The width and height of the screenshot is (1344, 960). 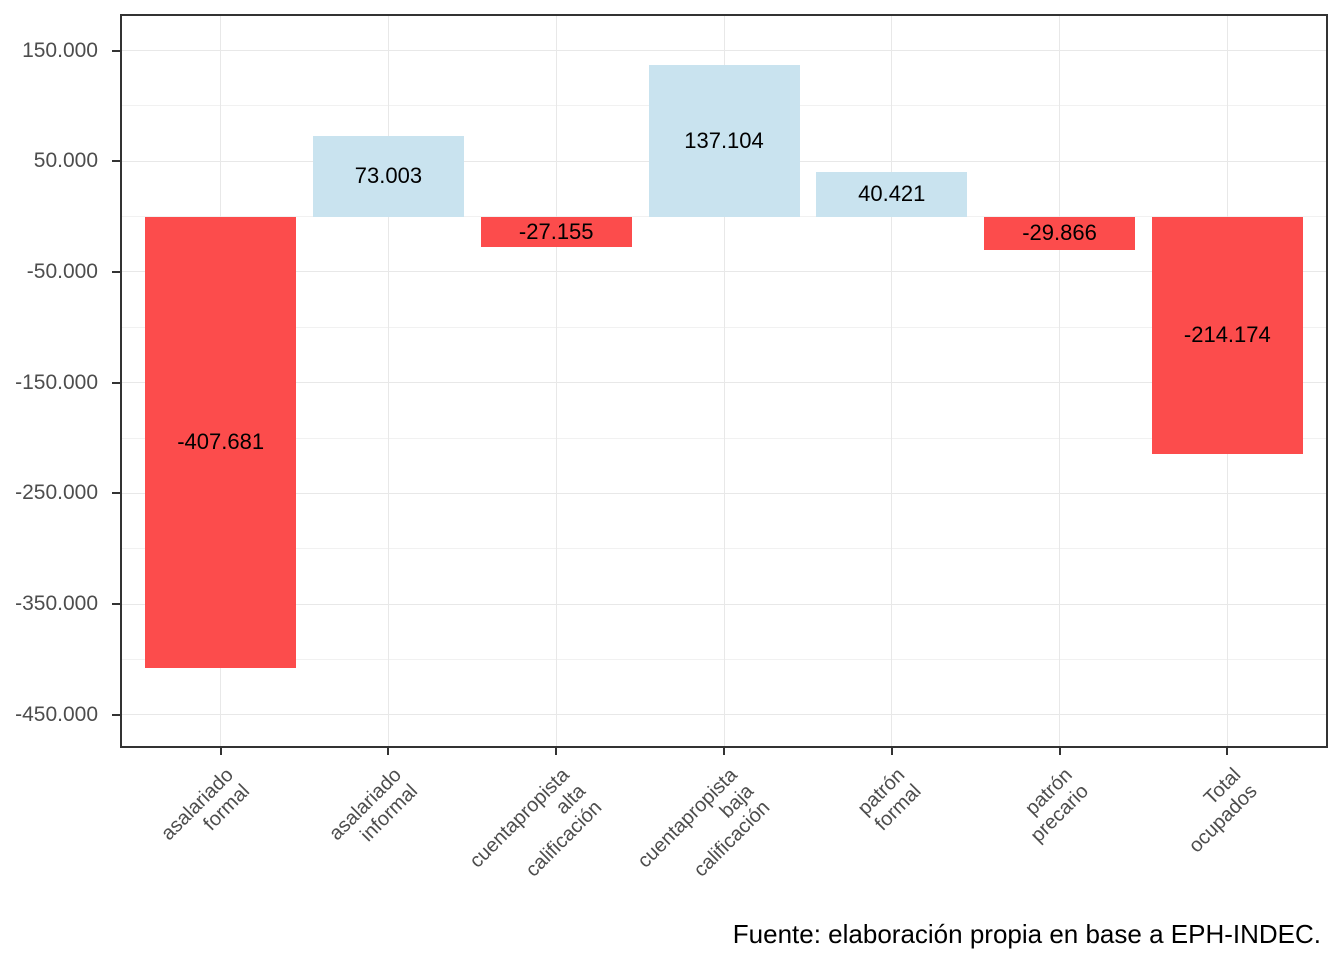 What do you see at coordinates (60, 50) in the screenshot?
I see `y-axis-tick-label: 150.000` at bounding box center [60, 50].